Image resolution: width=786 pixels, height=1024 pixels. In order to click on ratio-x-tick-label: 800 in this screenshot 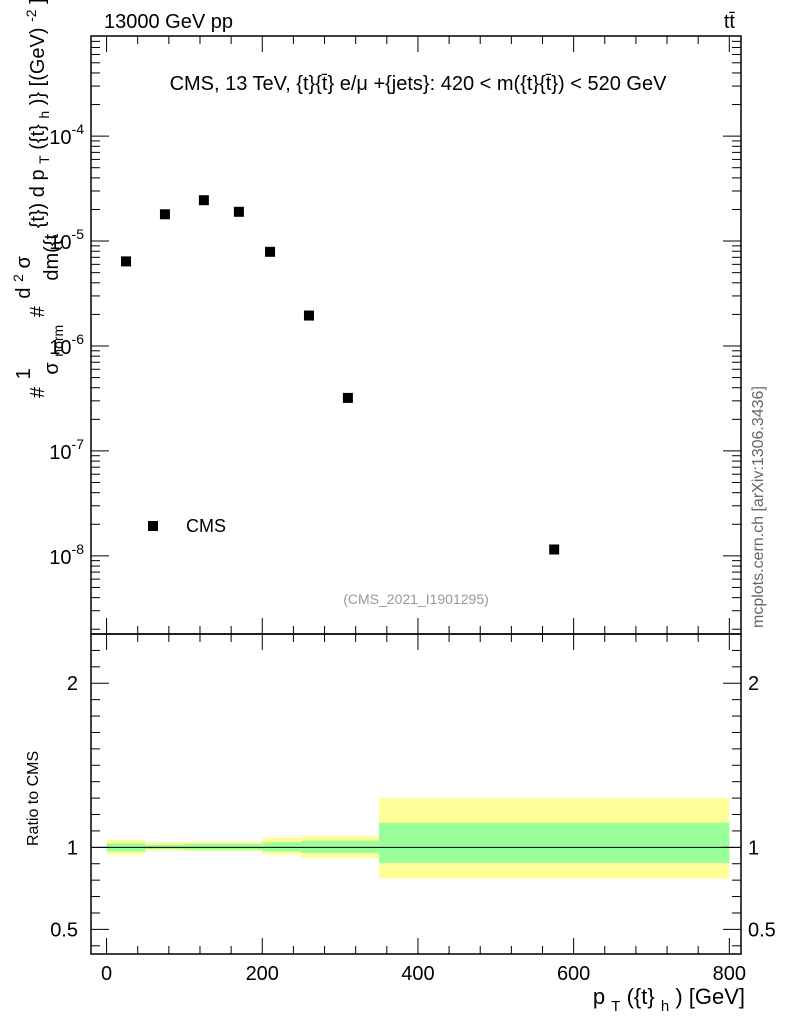, I will do `click(729, 974)`.